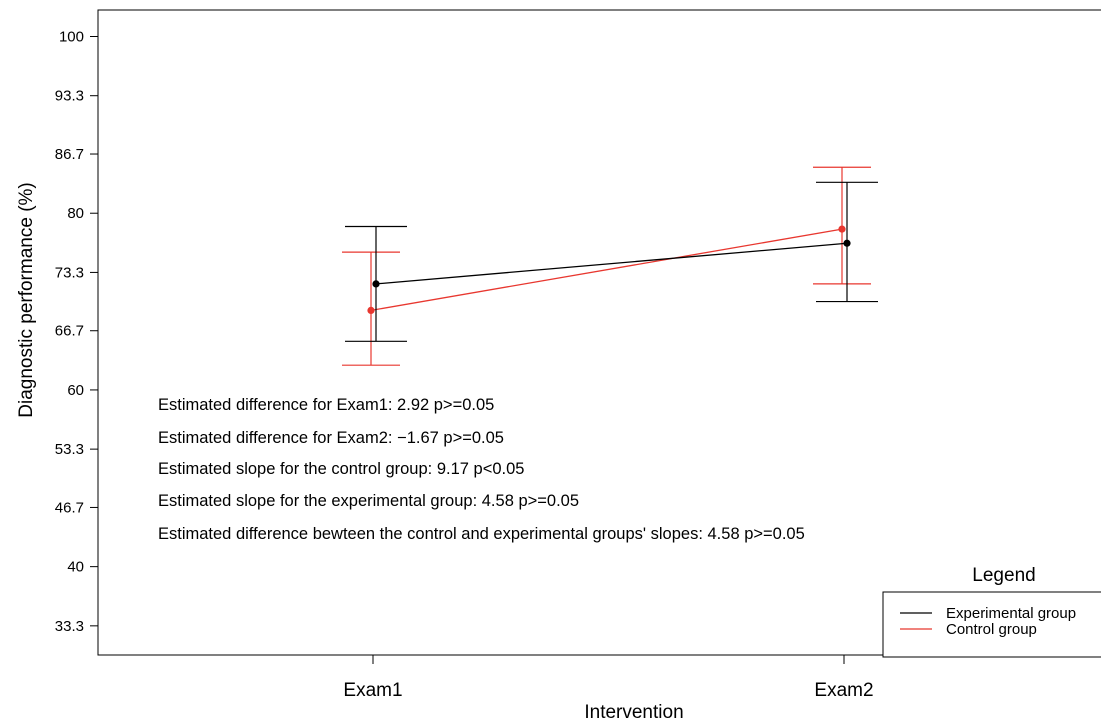  I want to click on legend-label-control: Control group, so click(991, 629).